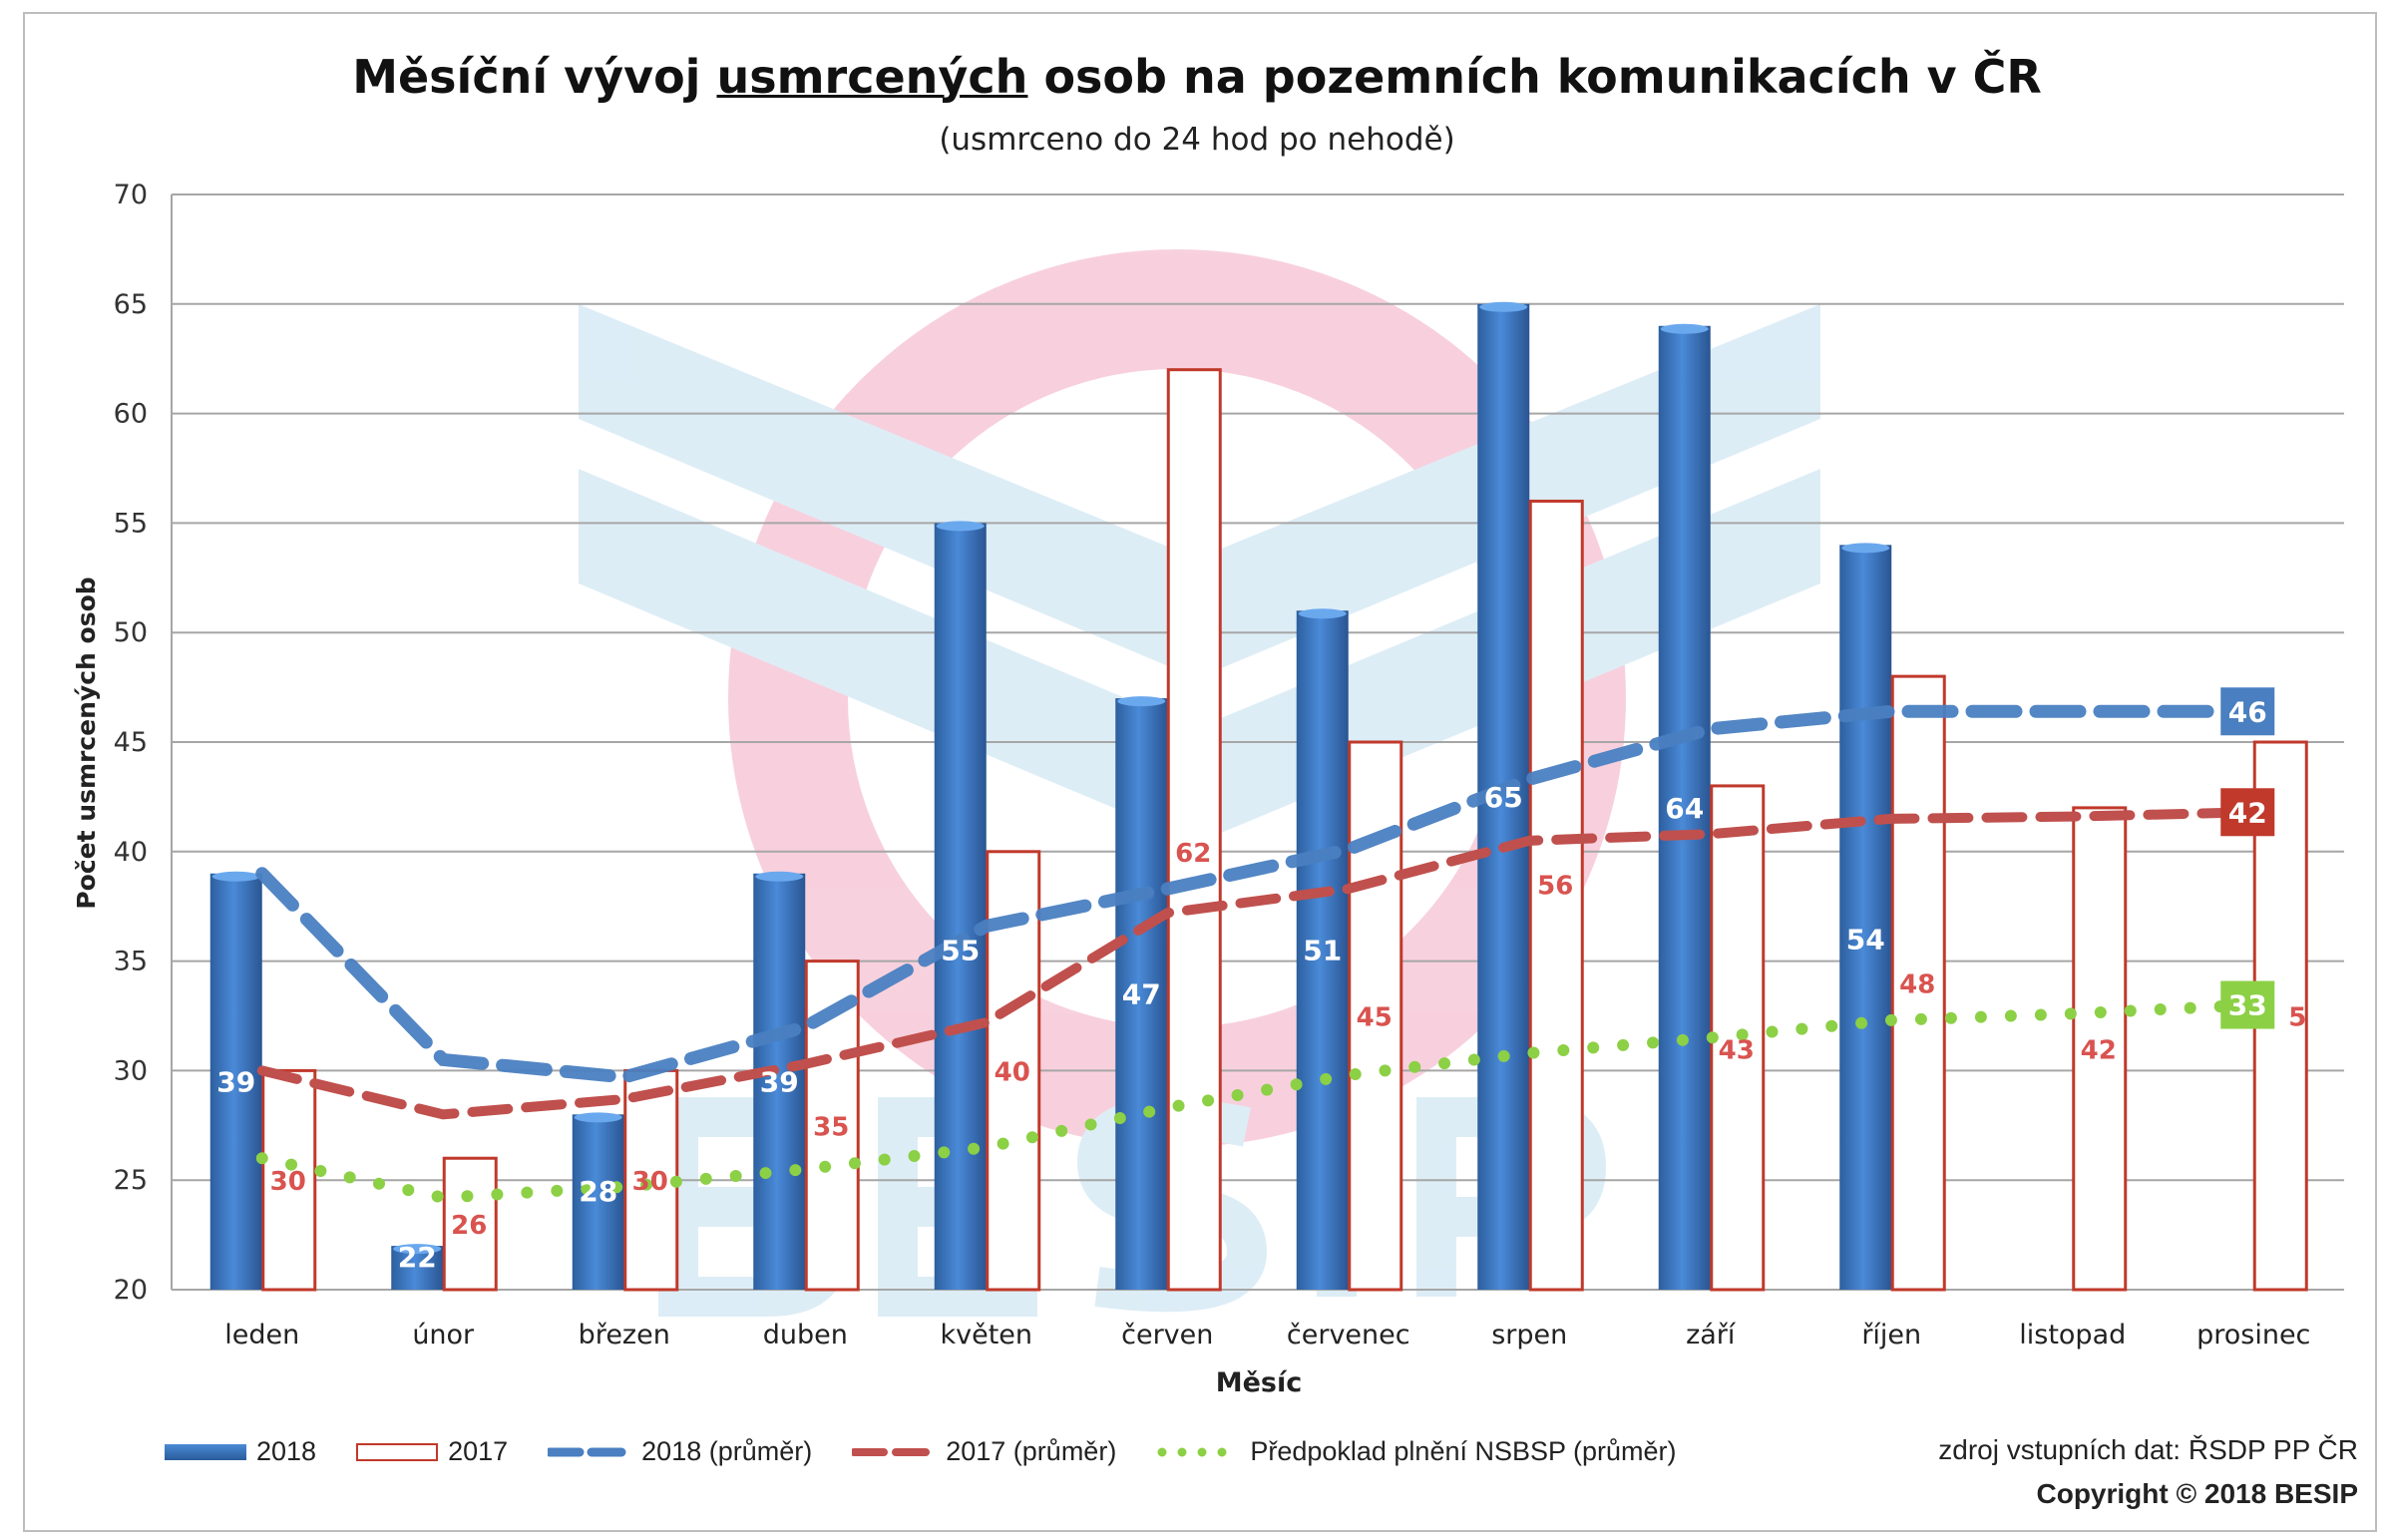 Image resolution: width=2394 pixels, height=1540 pixels. Describe the element at coordinates (1529, 1335) in the screenshot. I see `x-tick-label: srpen` at that location.